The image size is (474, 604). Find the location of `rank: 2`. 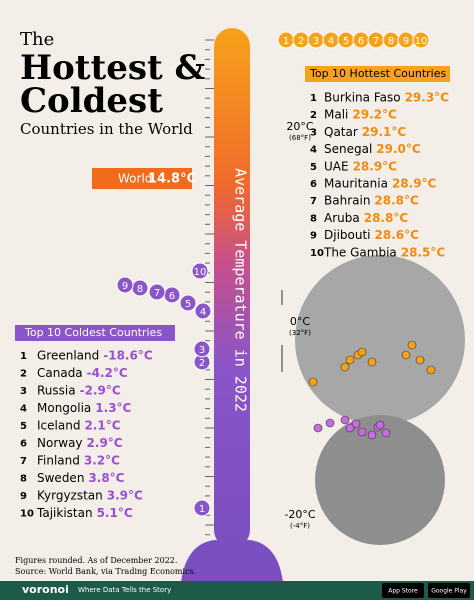

rank: 2 is located at coordinates (23, 374).